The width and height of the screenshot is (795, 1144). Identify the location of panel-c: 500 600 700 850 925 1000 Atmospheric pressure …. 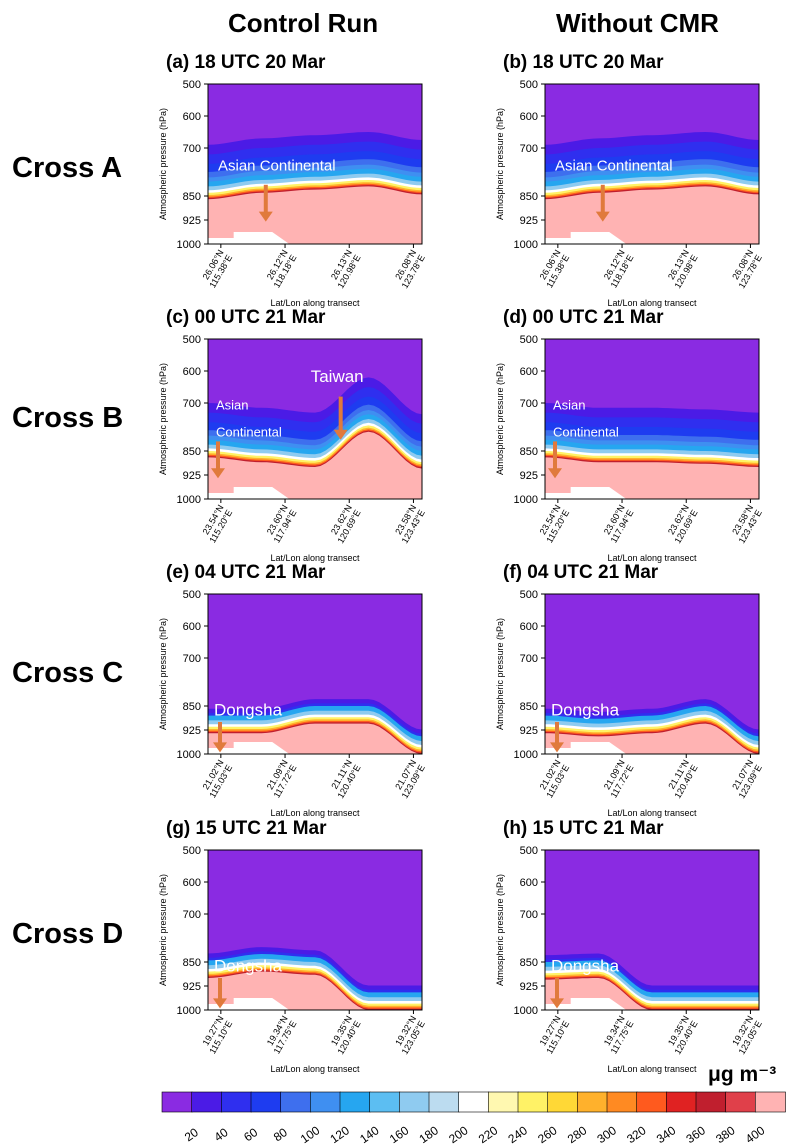
(292, 448).